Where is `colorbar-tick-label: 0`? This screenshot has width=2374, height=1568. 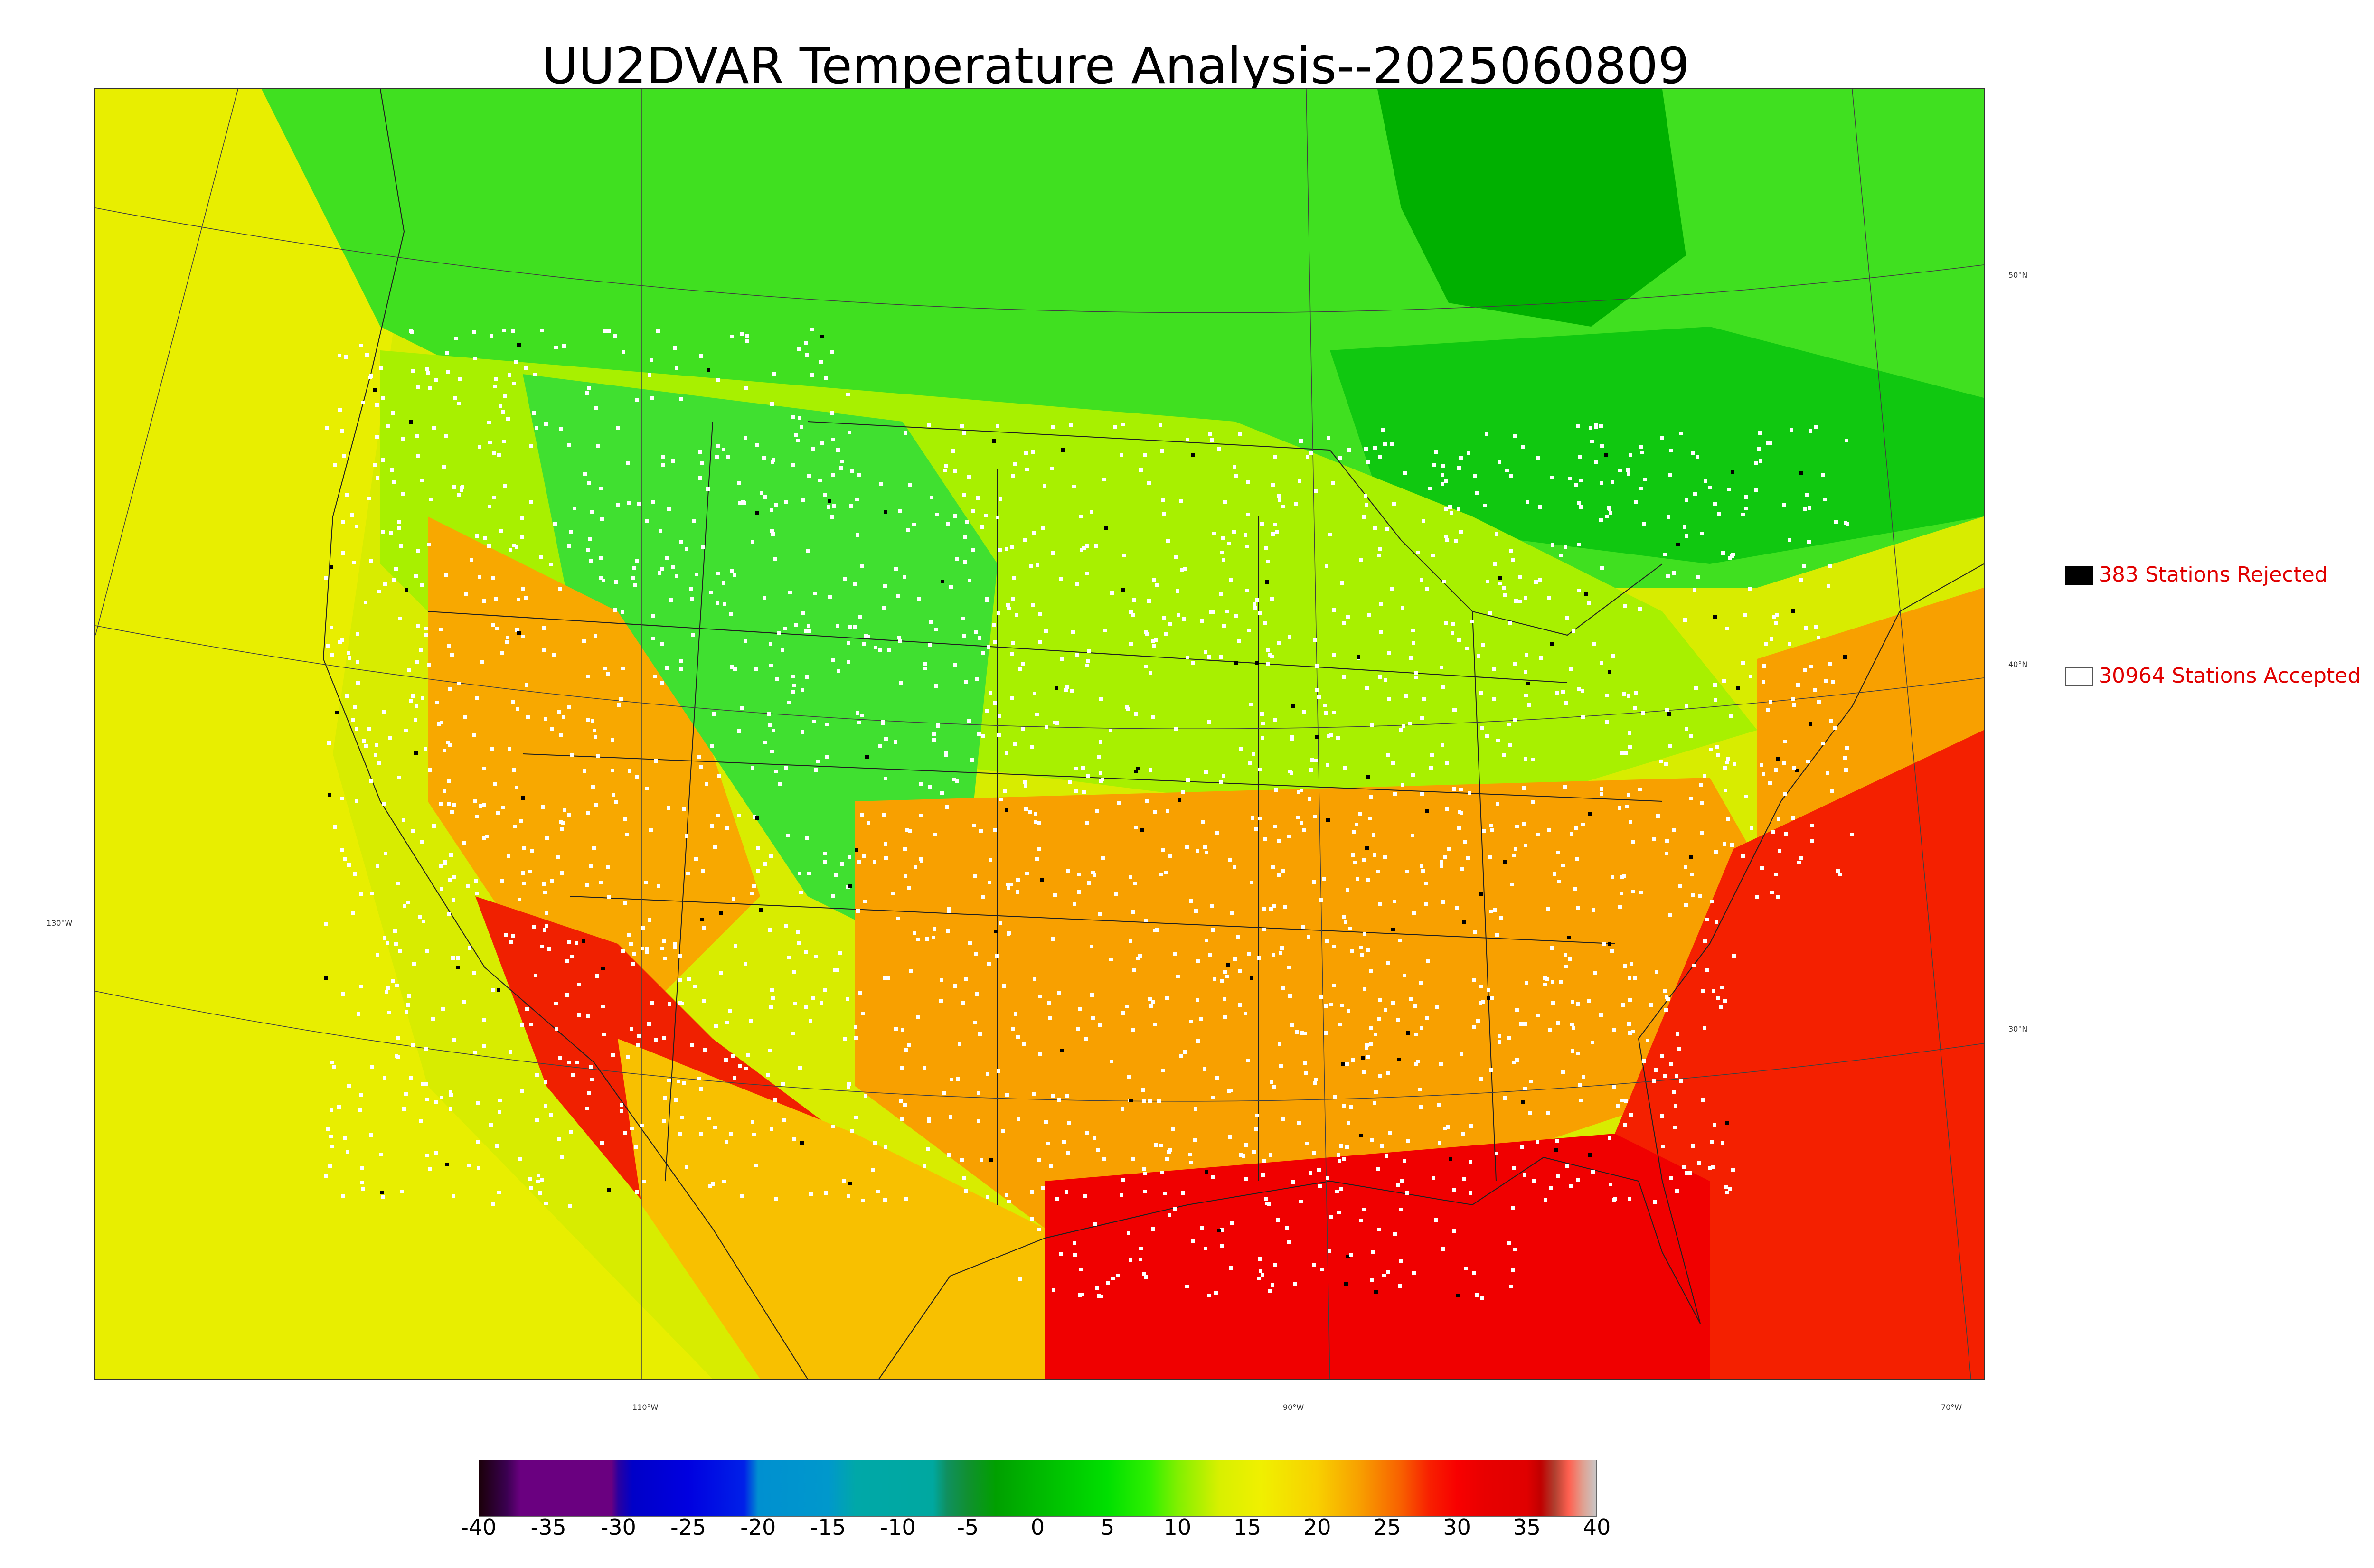 colorbar-tick-label: 0 is located at coordinates (1037, 1527).